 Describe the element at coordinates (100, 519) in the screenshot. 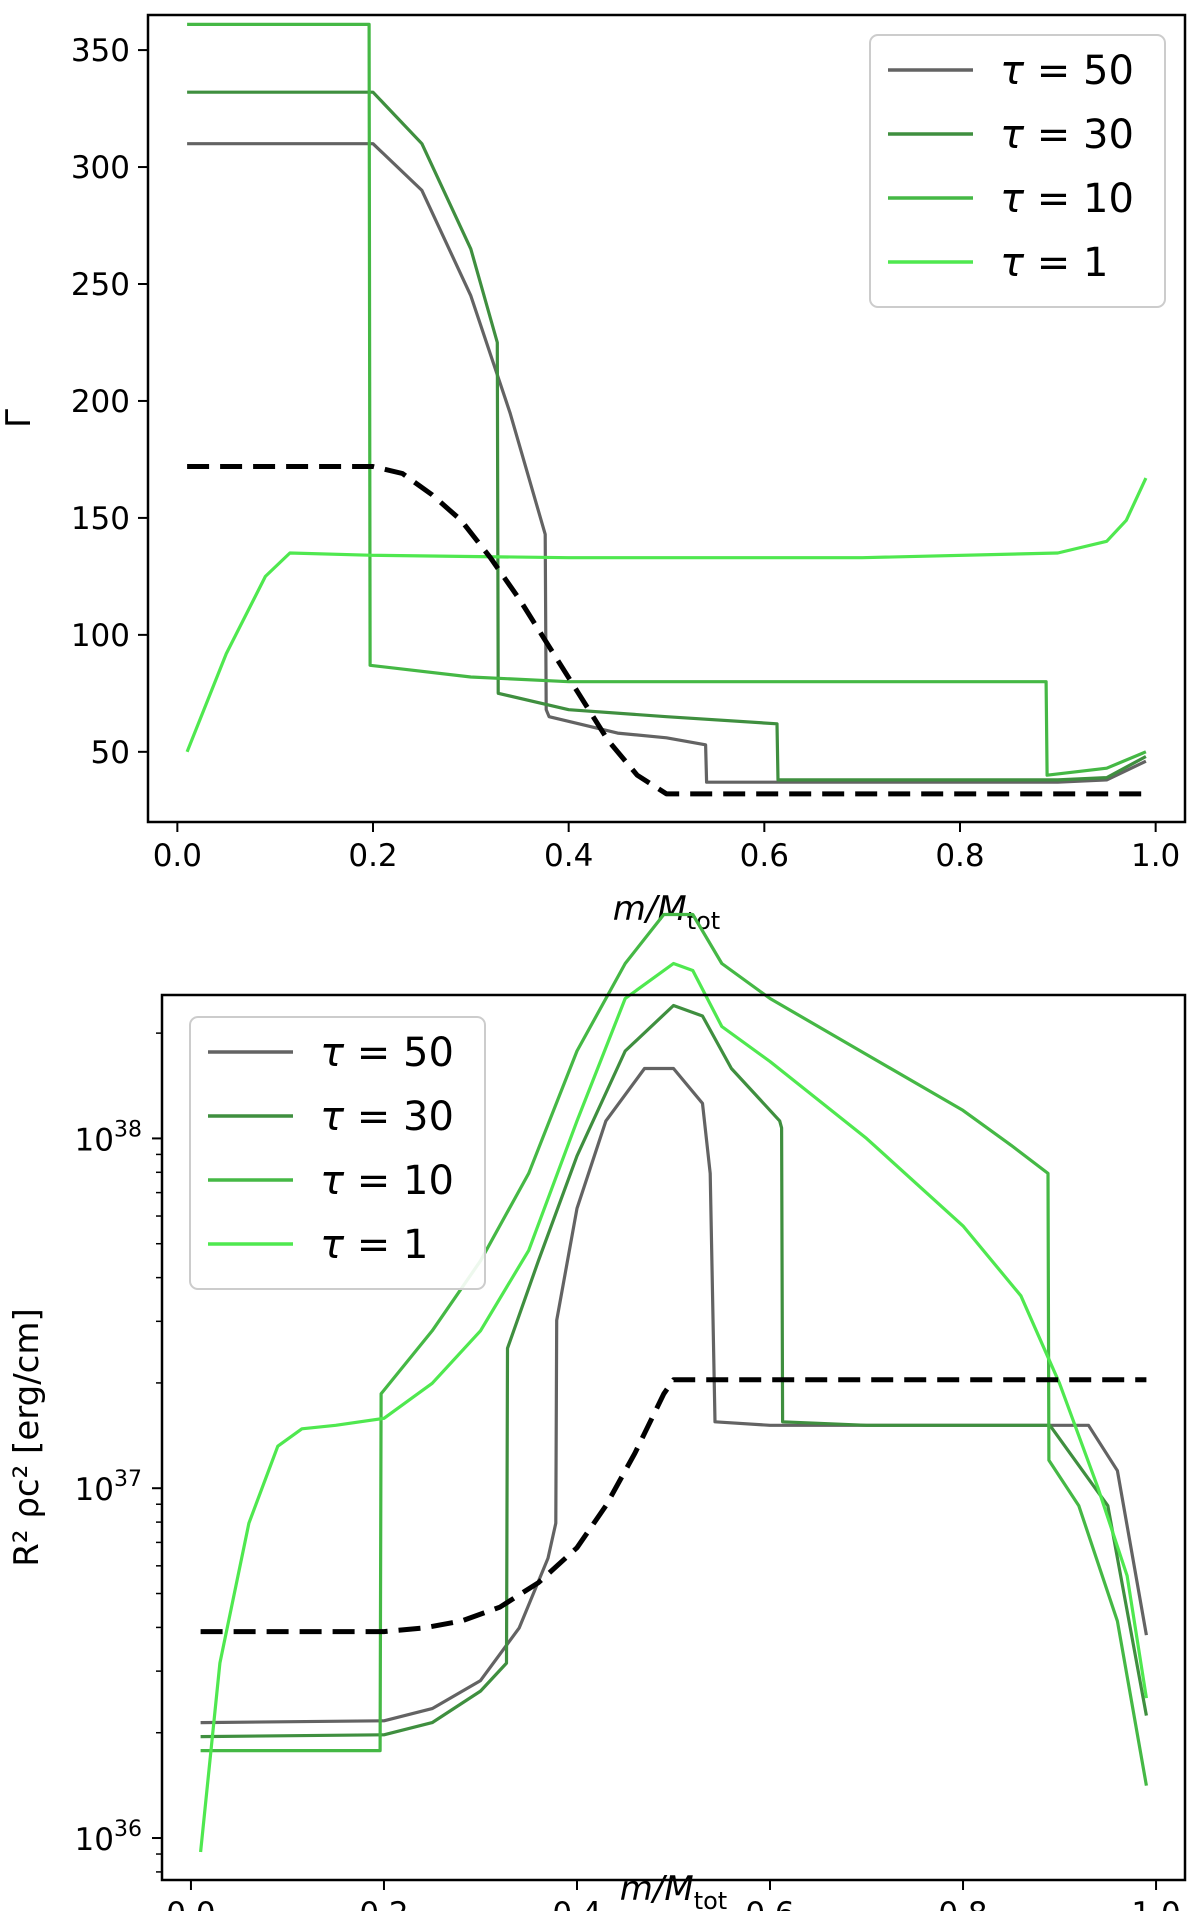

I see `y-tick-label: 150` at that location.